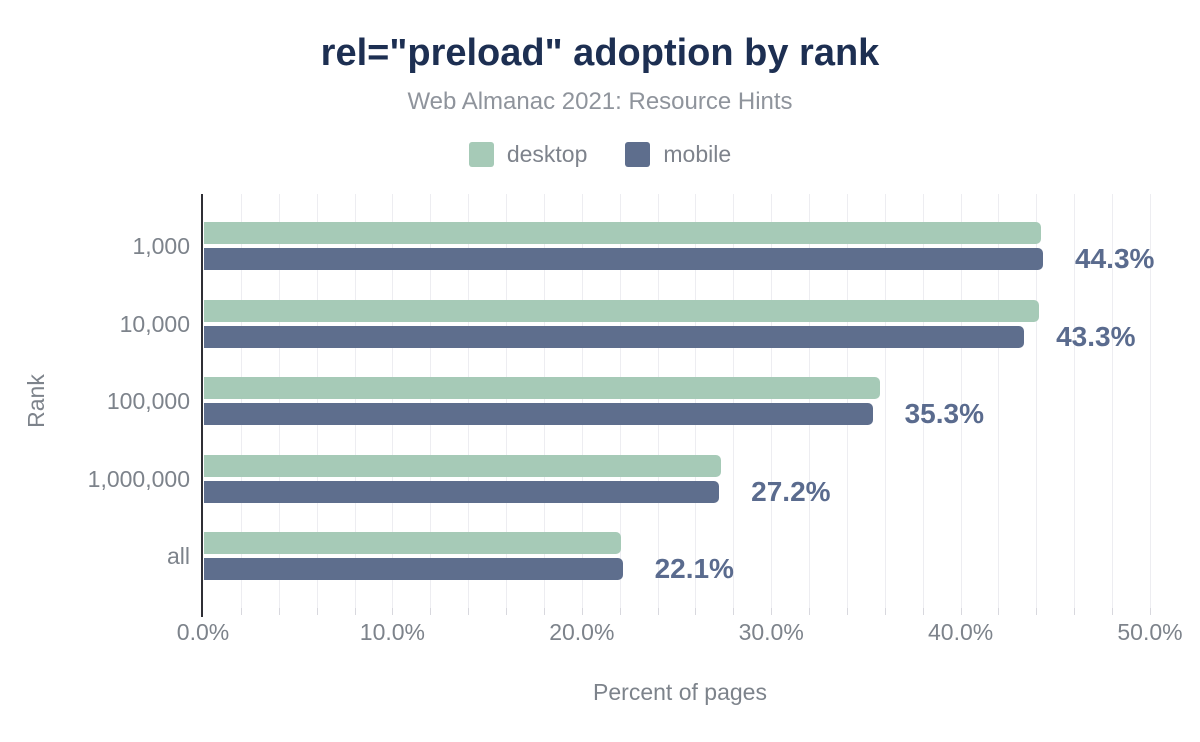 The width and height of the screenshot is (1200, 742). What do you see at coordinates (791, 491) in the screenshot?
I see `value-label: 27.2%` at bounding box center [791, 491].